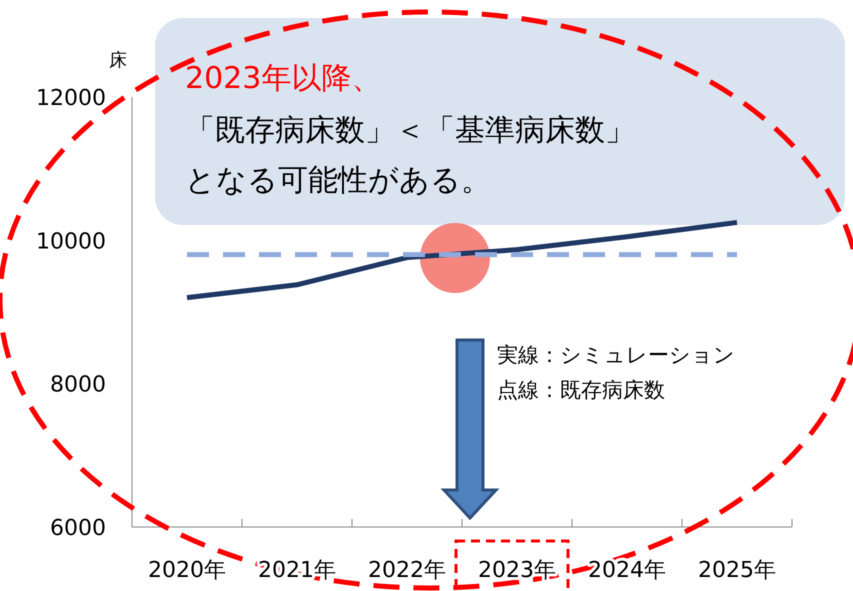 The height and width of the screenshot is (591, 853). What do you see at coordinates (616, 355) in the screenshot?
I see `annotation: 実線：シミュレーション` at bounding box center [616, 355].